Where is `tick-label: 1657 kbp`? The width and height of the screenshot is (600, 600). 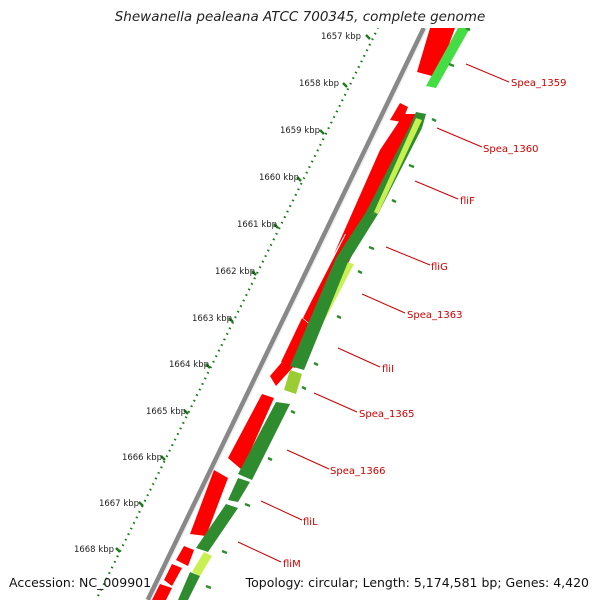 tick-label: 1657 kbp is located at coordinates (341, 37).